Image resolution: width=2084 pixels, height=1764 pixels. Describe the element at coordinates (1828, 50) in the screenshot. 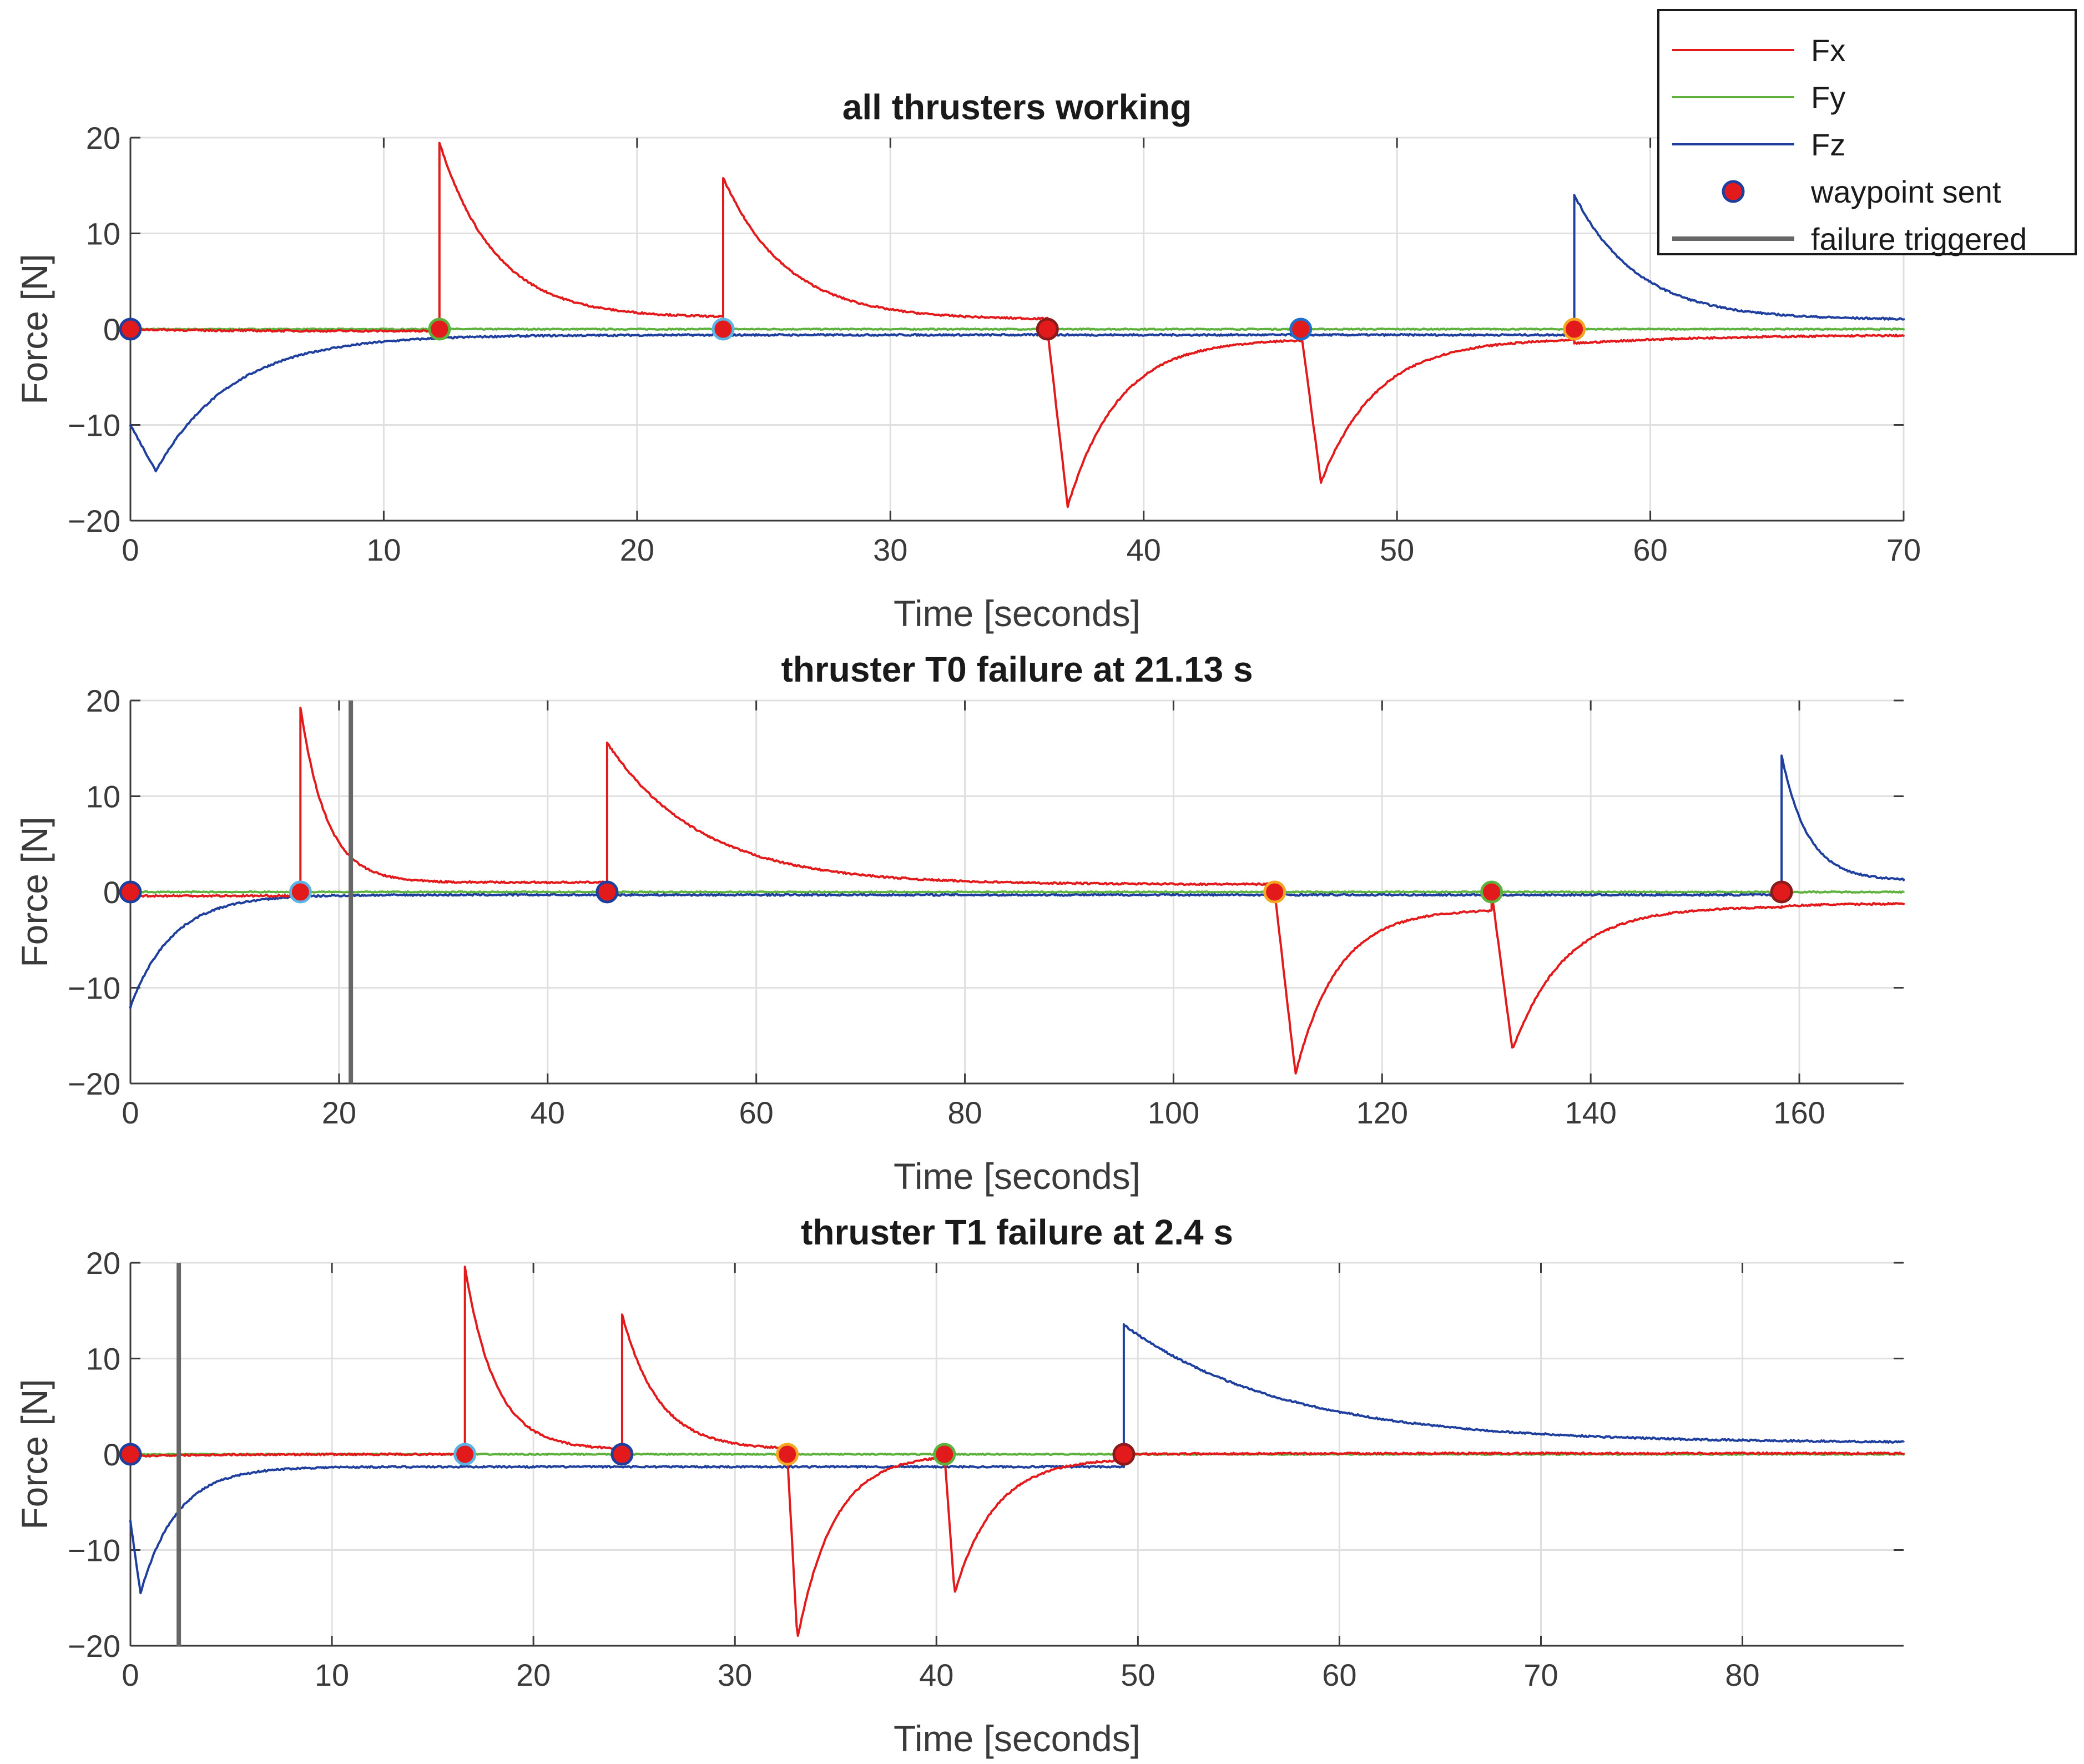

I see `legend-label: Fx` at that location.